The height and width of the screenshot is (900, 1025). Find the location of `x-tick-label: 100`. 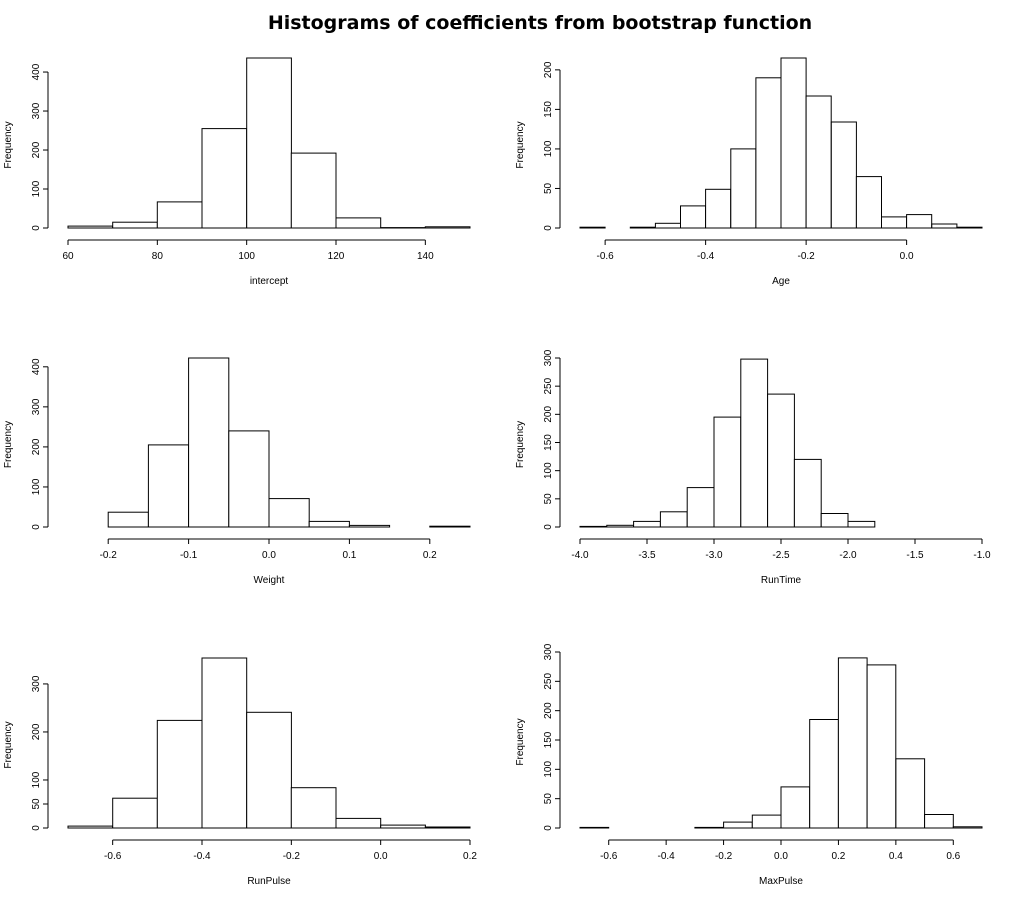

x-tick-label: 100 is located at coordinates (246, 256).